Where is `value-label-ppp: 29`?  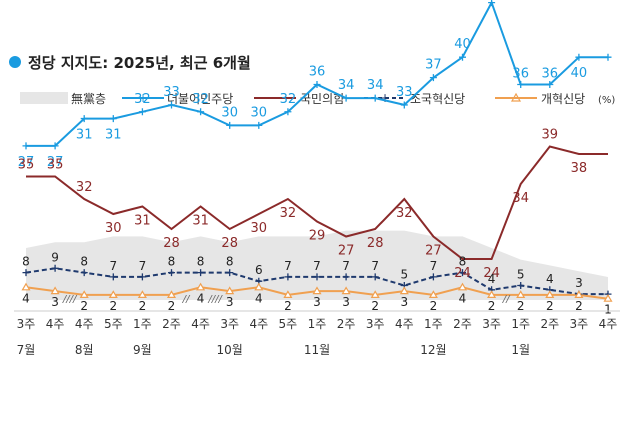
value-label-ppp: 29 is located at coordinates (317, 236).